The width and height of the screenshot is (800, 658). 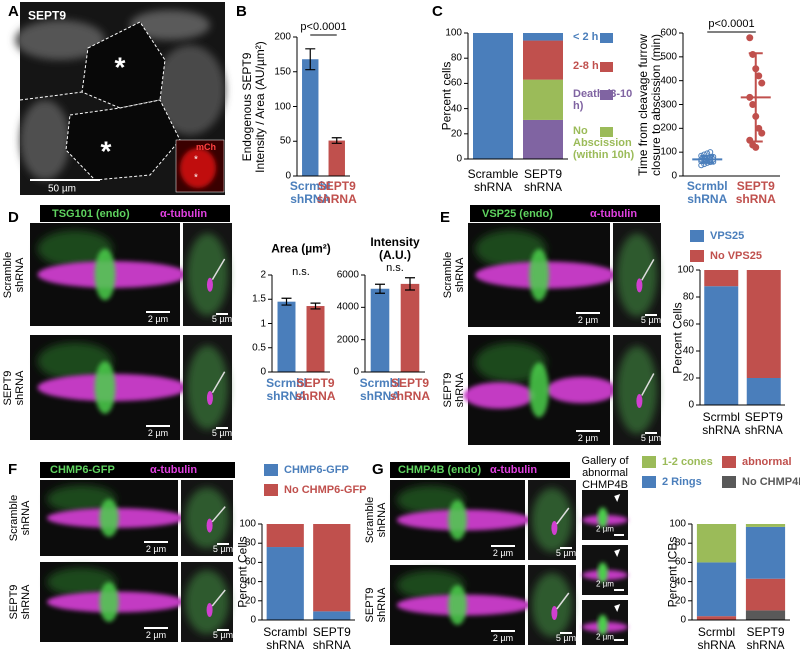 I want to click on marker: *, so click(x=196, y=160).